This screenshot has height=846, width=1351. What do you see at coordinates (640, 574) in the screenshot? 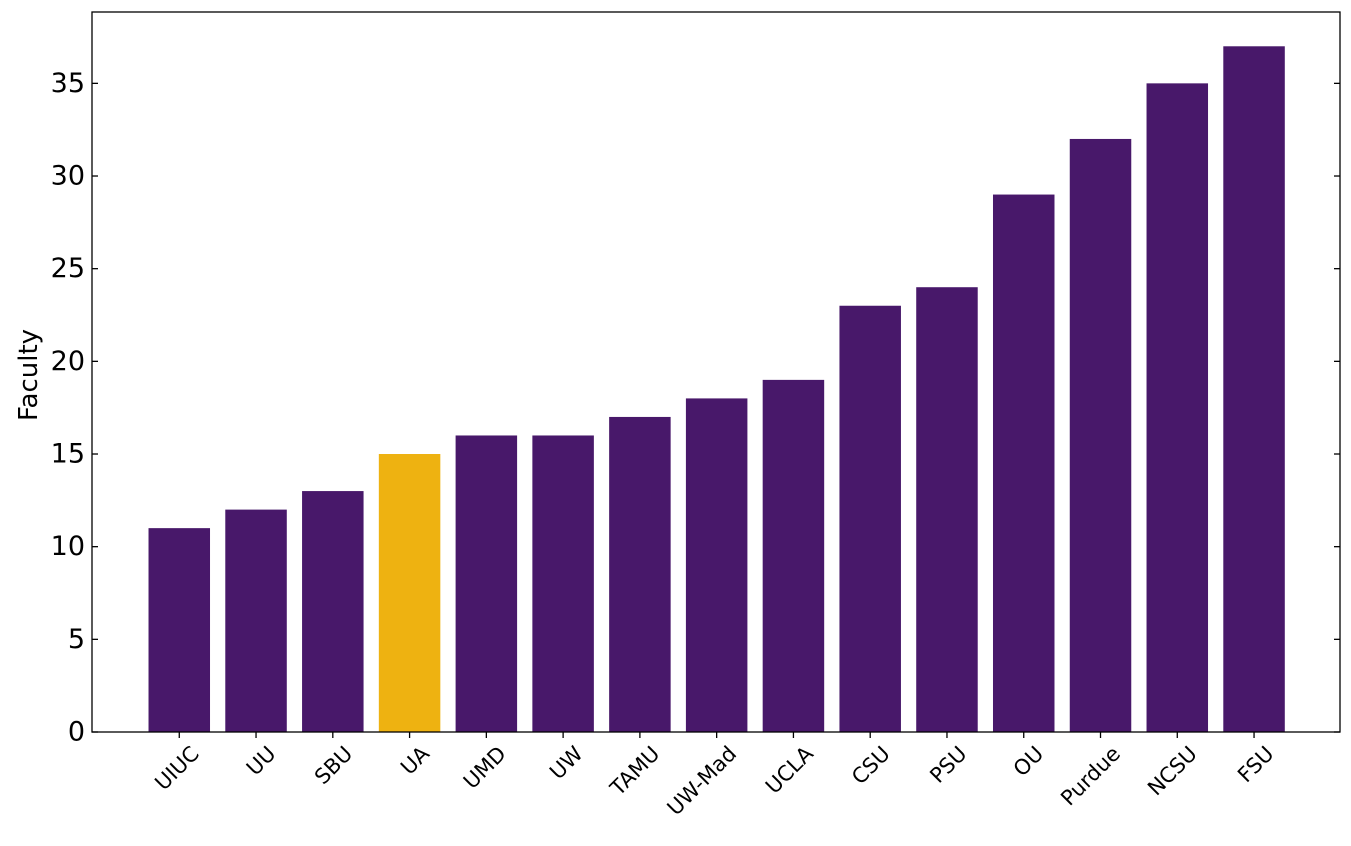
I see `bar-tamu` at bounding box center [640, 574].